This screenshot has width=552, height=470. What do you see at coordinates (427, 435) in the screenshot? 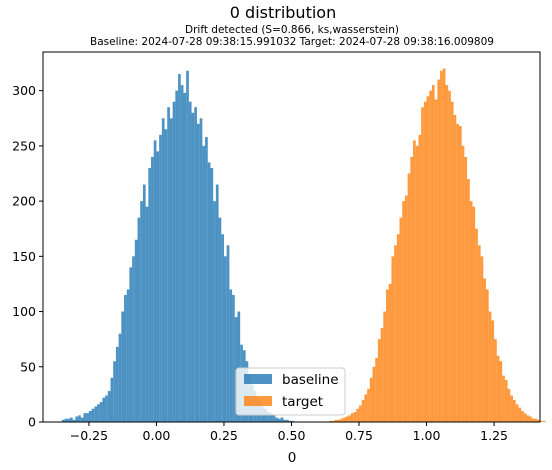
I see `x-tick-label: 1.00` at bounding box center [427, 435].